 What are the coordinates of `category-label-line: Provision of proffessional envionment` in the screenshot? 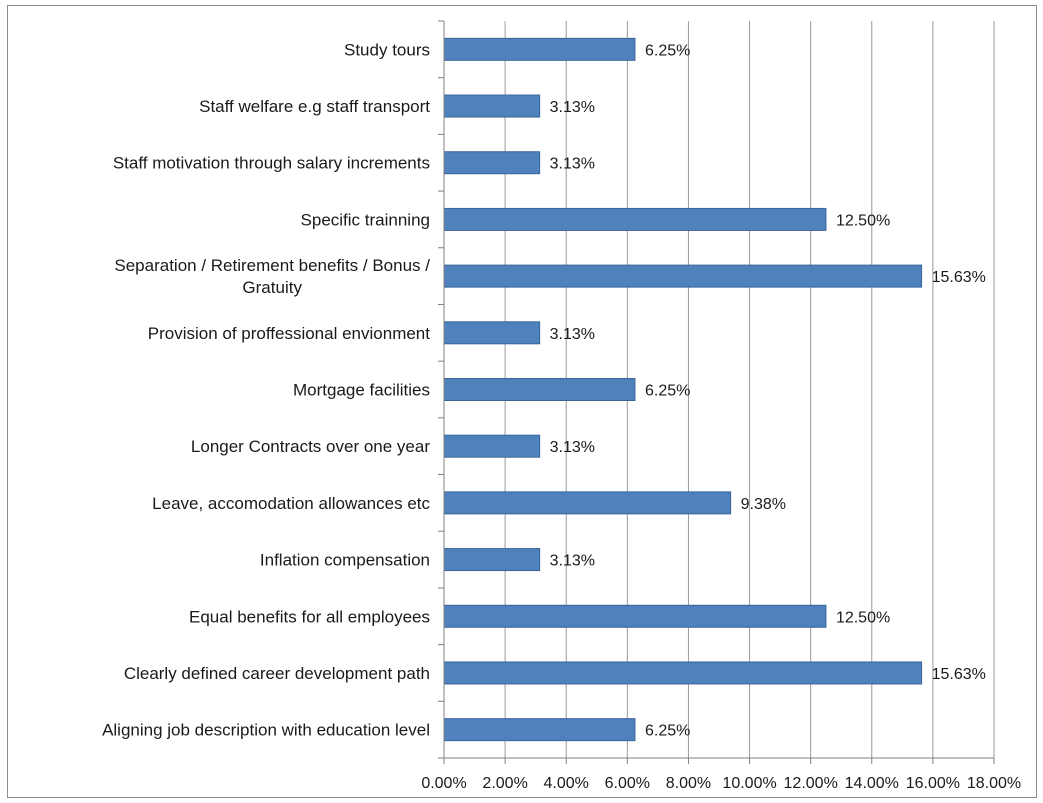 It's located at (289, 333).